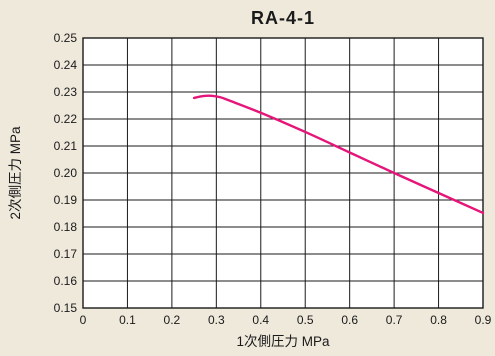  Describe the element at coordinates (66, 200) in the screenshot. I see `y-tick-label: 0.19` at that location.